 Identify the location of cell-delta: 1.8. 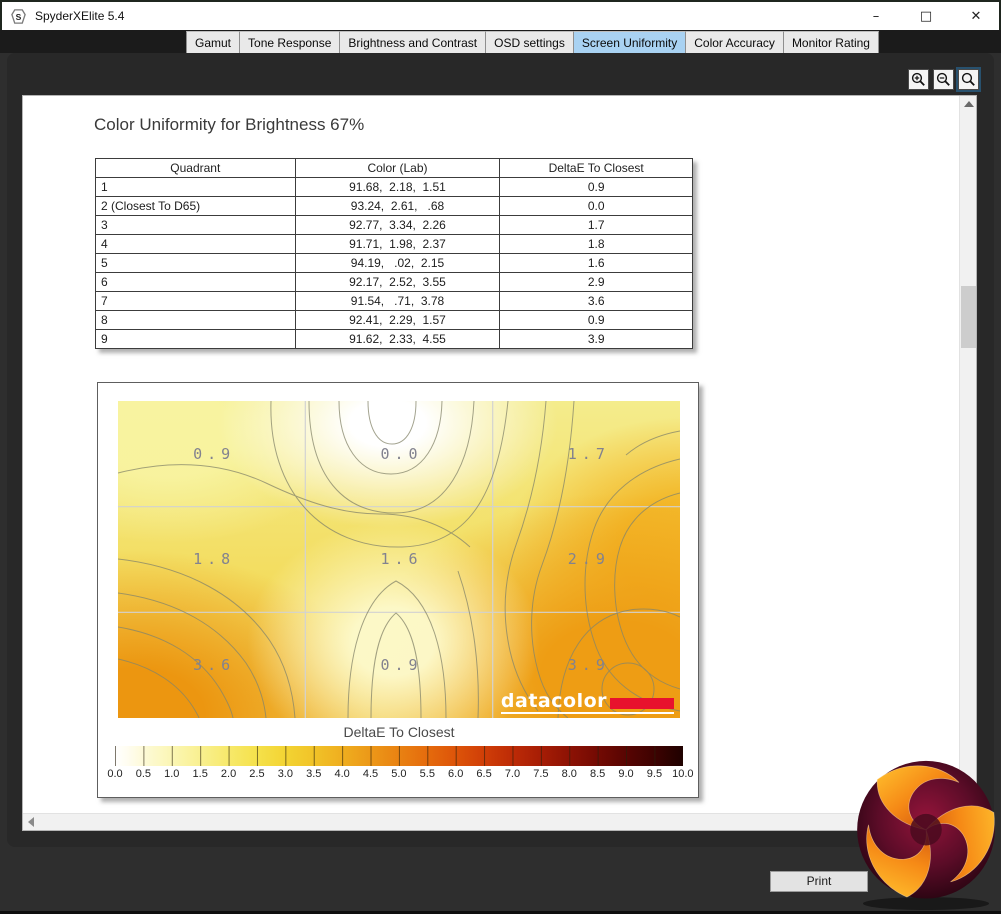
(596, 244).